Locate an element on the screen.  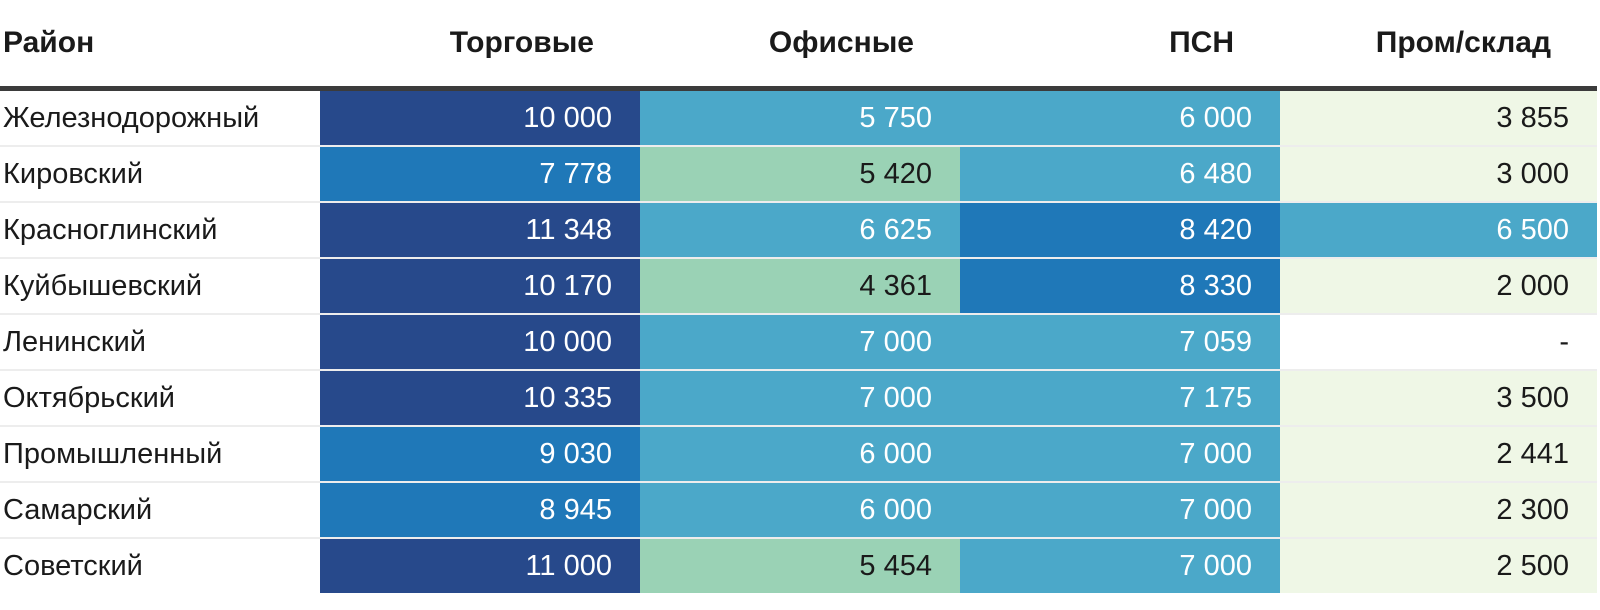
value-cell: 10 170 is located at coordinates (480, 285).